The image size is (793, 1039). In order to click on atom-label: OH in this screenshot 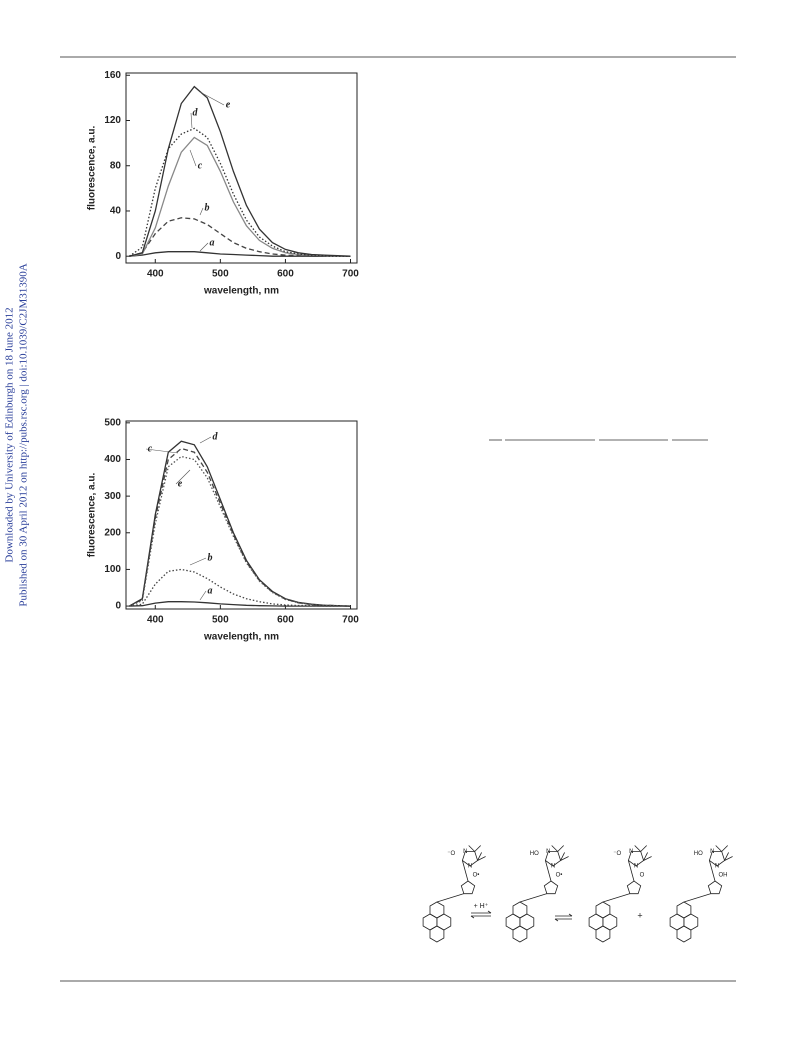, I will do `click(723, 876)`.